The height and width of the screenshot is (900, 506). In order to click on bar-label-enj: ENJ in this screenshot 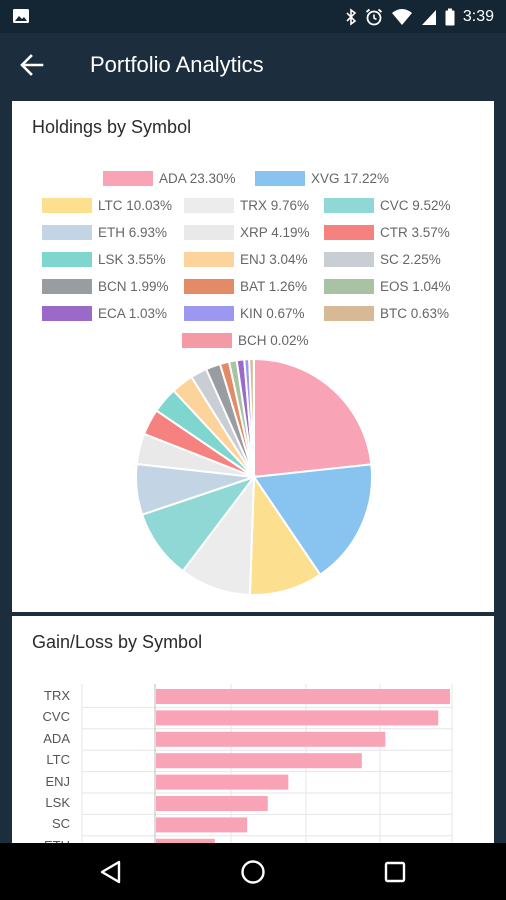, I will do `click(57, 781)`.